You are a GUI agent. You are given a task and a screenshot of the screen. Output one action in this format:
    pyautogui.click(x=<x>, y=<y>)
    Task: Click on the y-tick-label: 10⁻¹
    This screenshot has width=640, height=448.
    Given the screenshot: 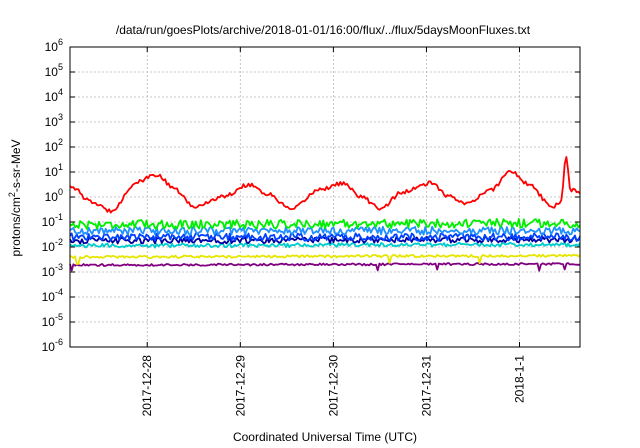 What is the action you would take?
    pyautogui.click(x=52, y=220)
    